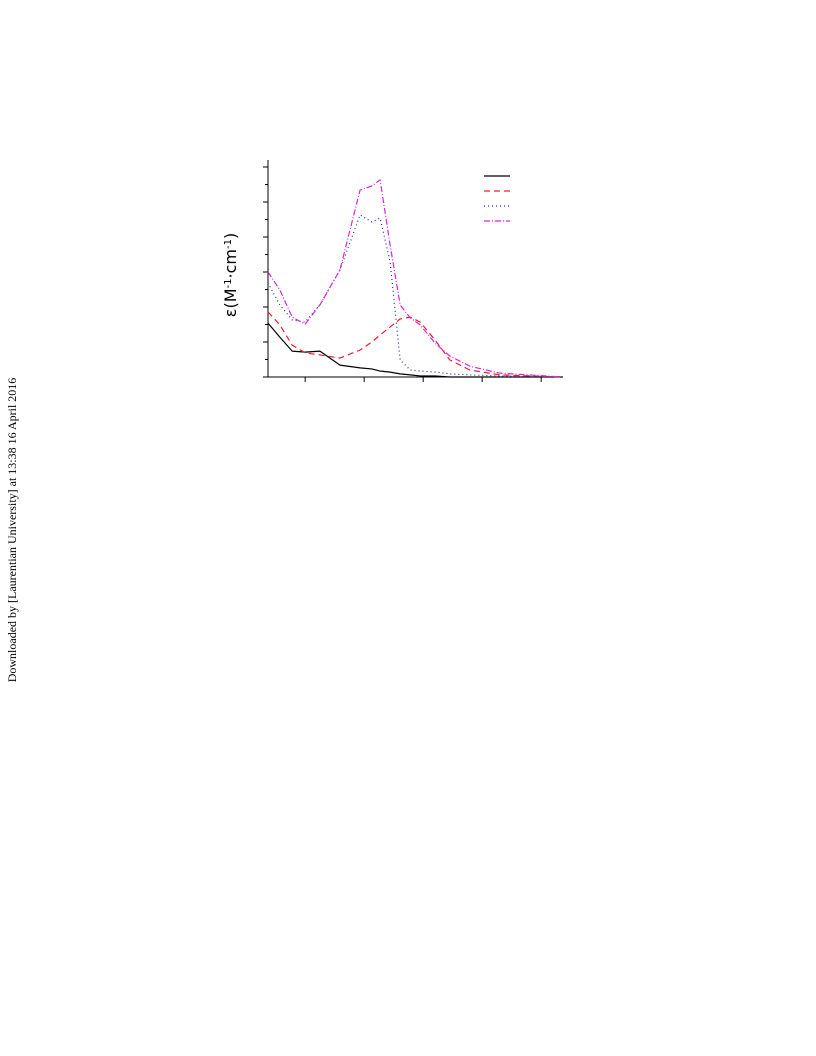  What do you see at coordinates (230, 313) in the screenshot?
I see `y-label-part: ε` at bounding box center [230, 313].